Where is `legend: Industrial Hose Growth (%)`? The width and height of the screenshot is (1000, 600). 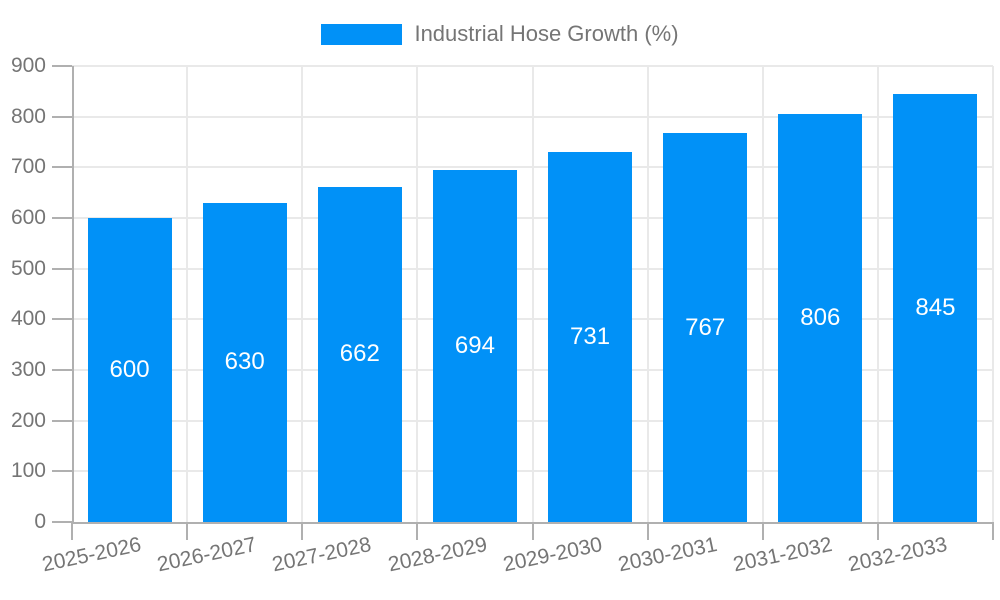
legend: Industrial Hose Growth (%) is located at coordinates (500, 34).